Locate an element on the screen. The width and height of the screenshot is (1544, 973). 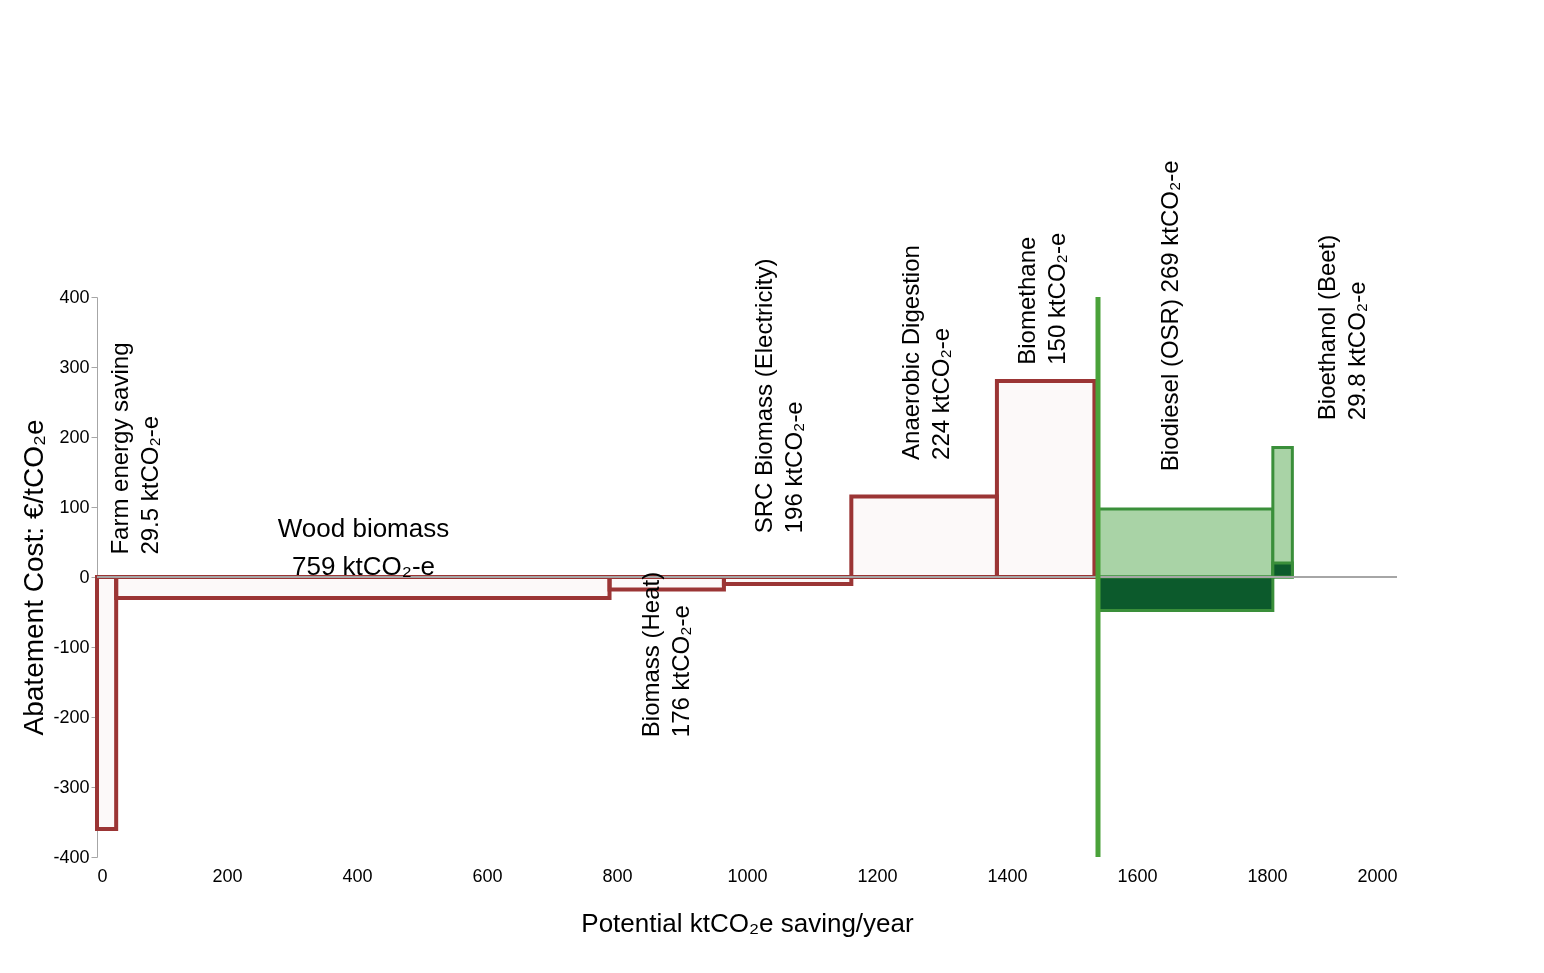
y-tick-label: -400 is located at coordinates (71, 856).